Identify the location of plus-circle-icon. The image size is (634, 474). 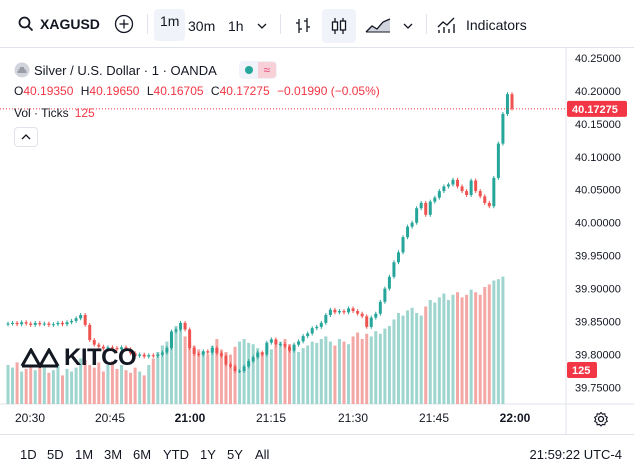
(124, 24).